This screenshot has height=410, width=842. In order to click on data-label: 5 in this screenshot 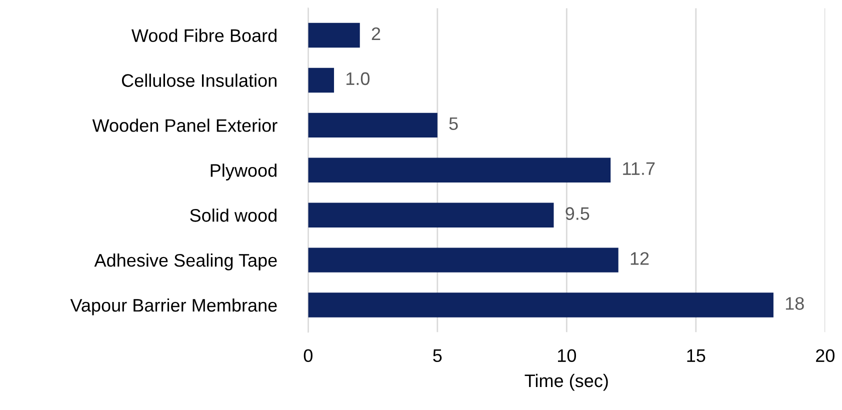, I will do `click(453, 123)`.